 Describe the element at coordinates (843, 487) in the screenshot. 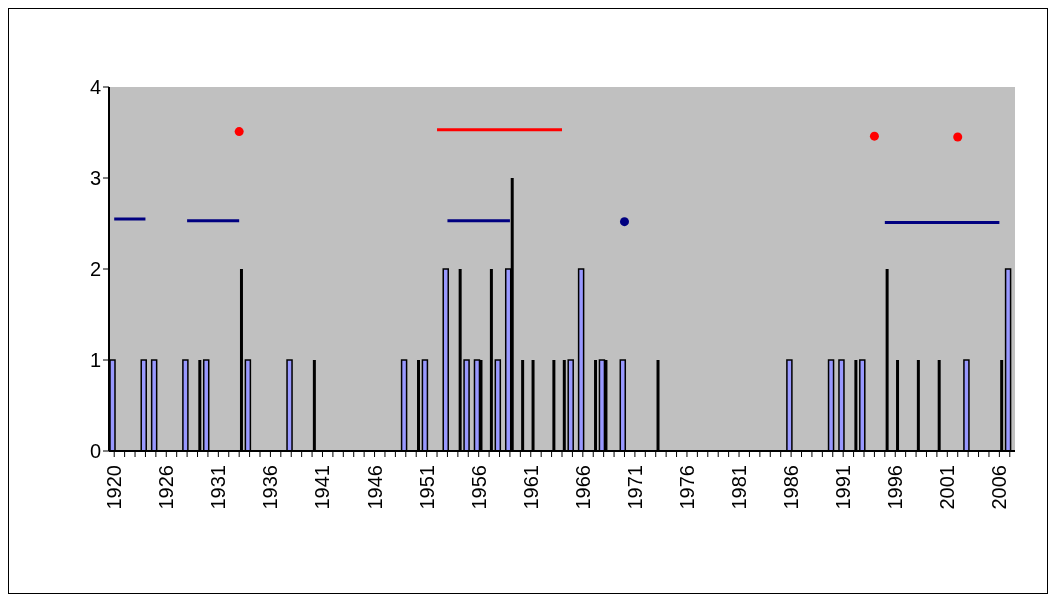

I see `x-tick-label: 1991` at that location.